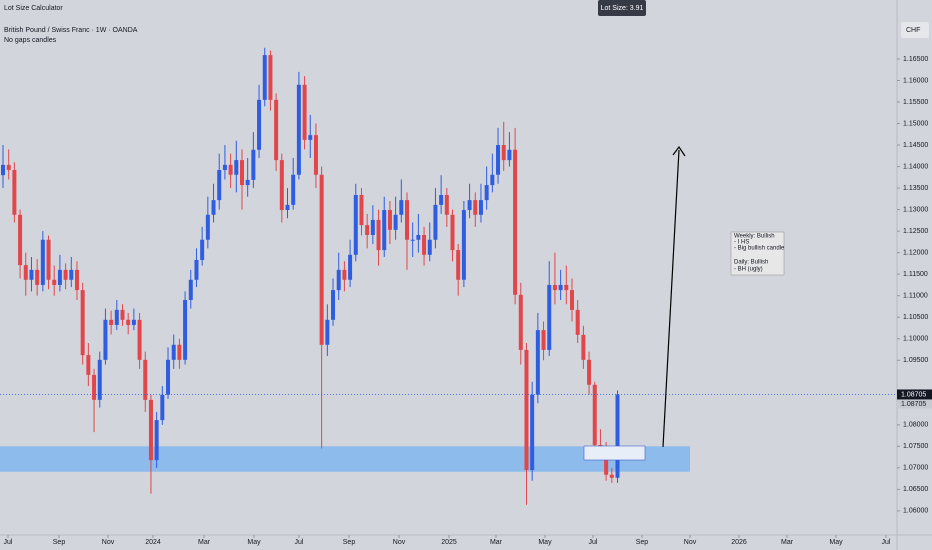 This screenshot has height=550, width=932. What do you see at coordinates (679, 151) in the screenshot?
I see `arrow-head` at bounding box center [679, 151].